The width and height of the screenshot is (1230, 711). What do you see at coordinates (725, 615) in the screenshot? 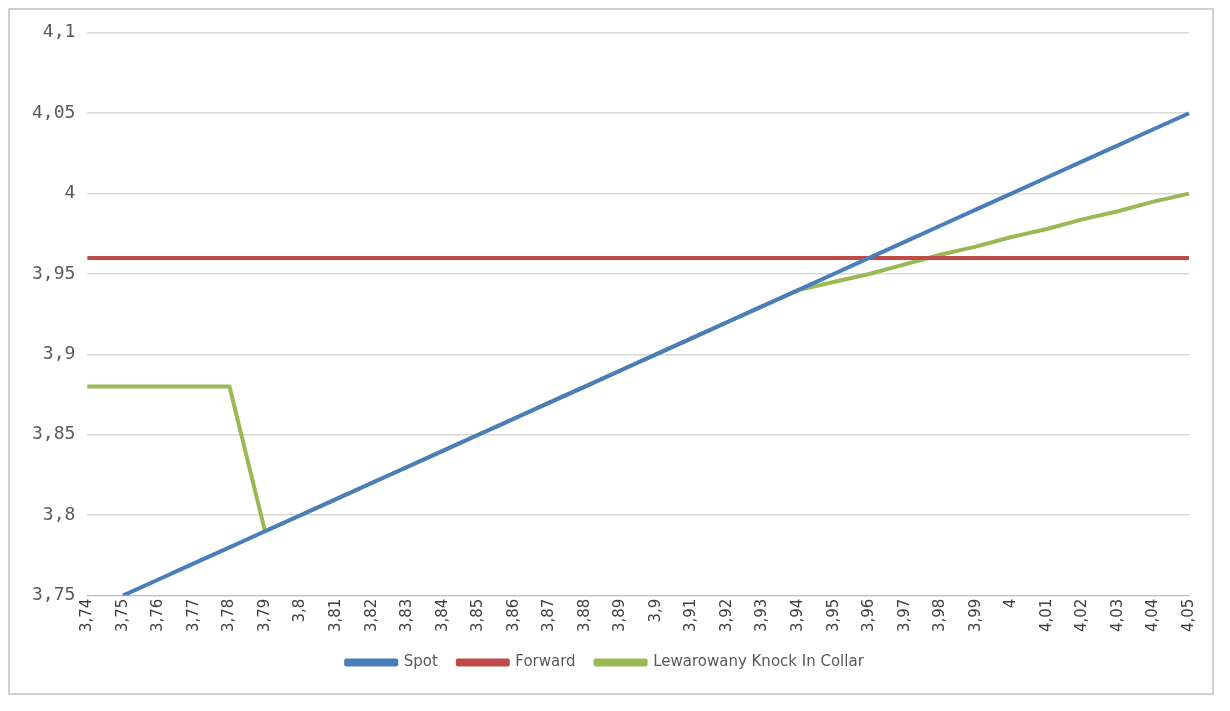
I see `x-tick-label: 3,92` at bounding box center [725, 615].